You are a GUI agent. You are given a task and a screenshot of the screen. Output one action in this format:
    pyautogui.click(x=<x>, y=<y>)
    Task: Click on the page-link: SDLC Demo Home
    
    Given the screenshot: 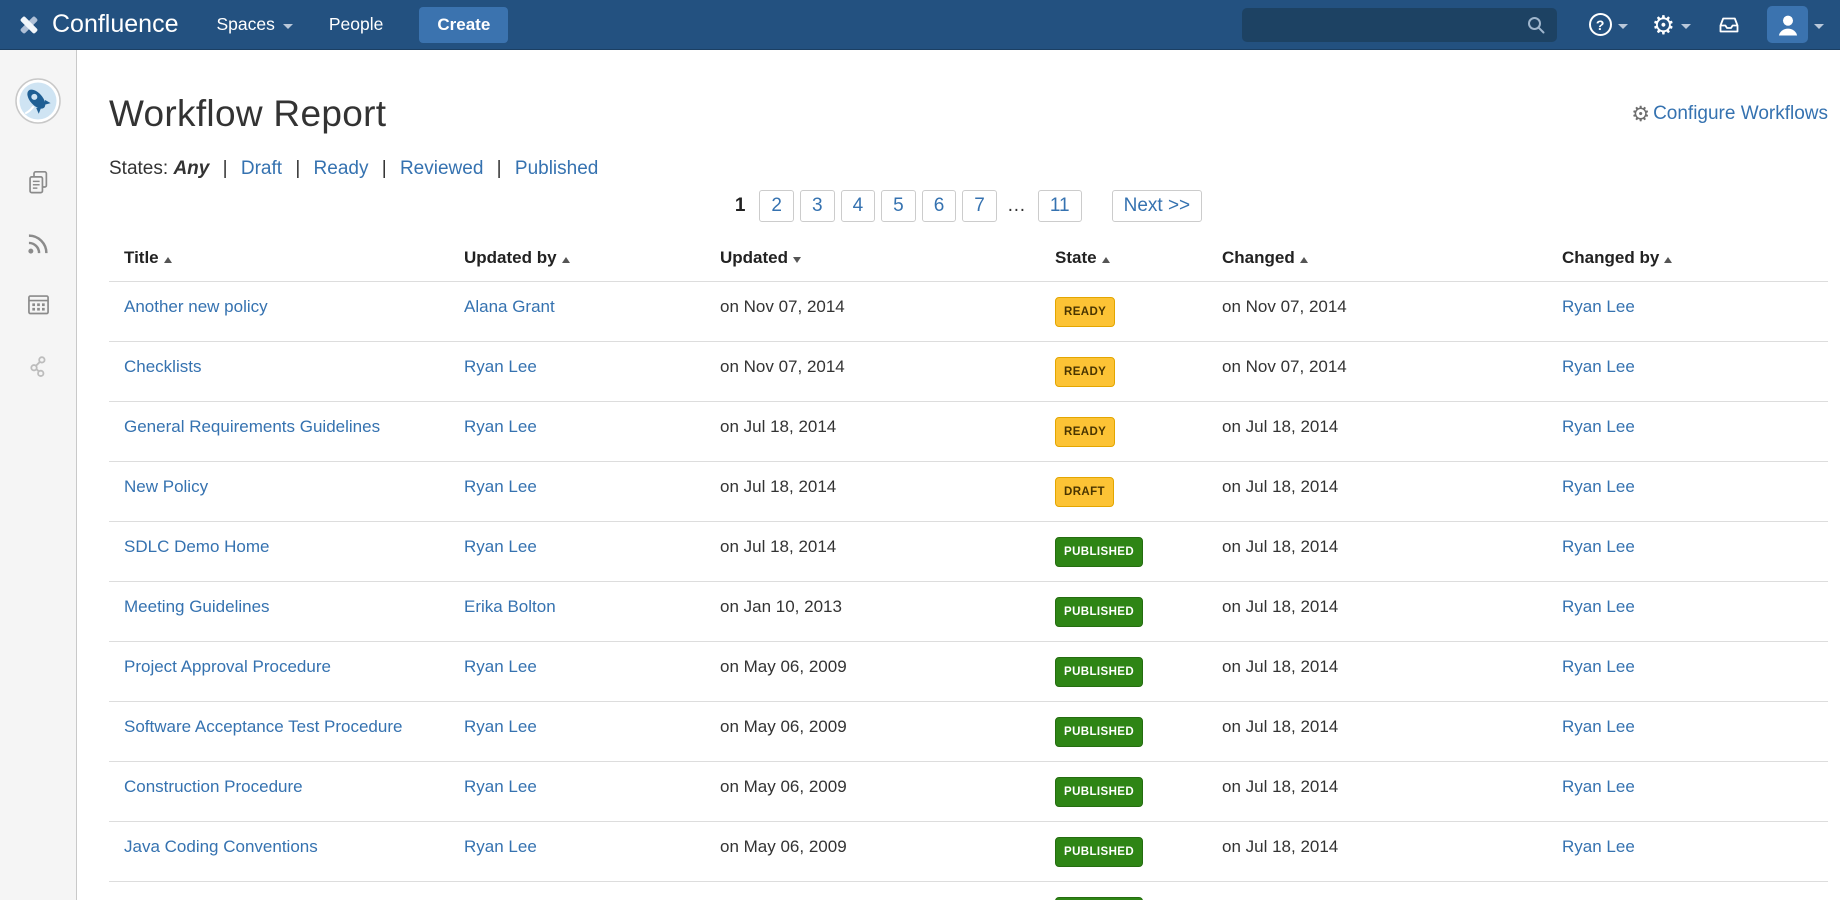 What is the action you would take?
    pyautogui.click(x=197, y=546)
    